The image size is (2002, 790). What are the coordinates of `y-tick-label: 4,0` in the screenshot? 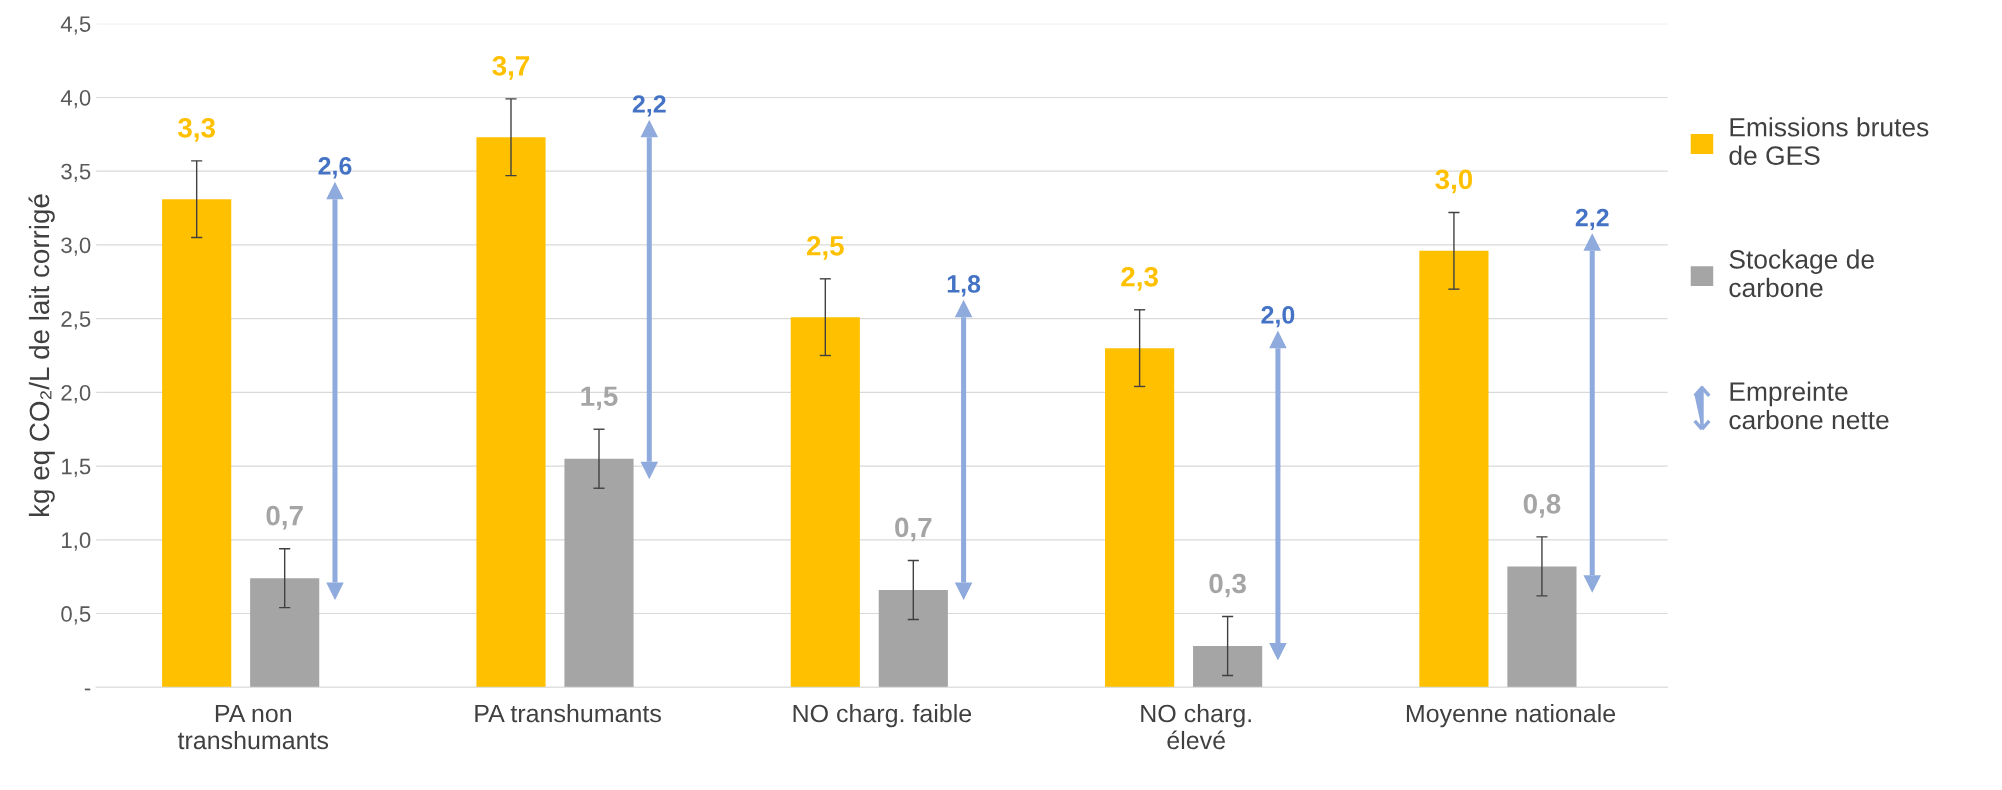 It's located at (75, 99).